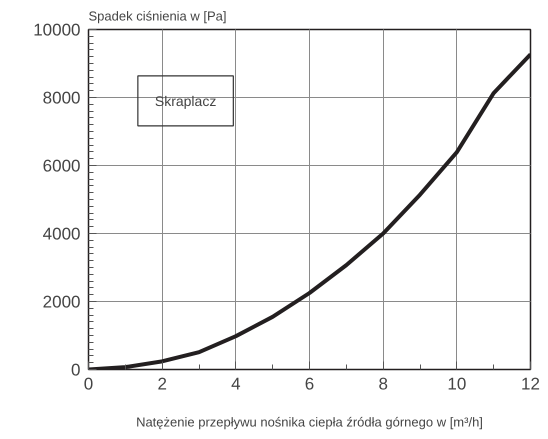  What do you see at coordinates (61, 166) in the screenshot?
I see `y-tick-label: 6000` at bounding box center [61, 166].